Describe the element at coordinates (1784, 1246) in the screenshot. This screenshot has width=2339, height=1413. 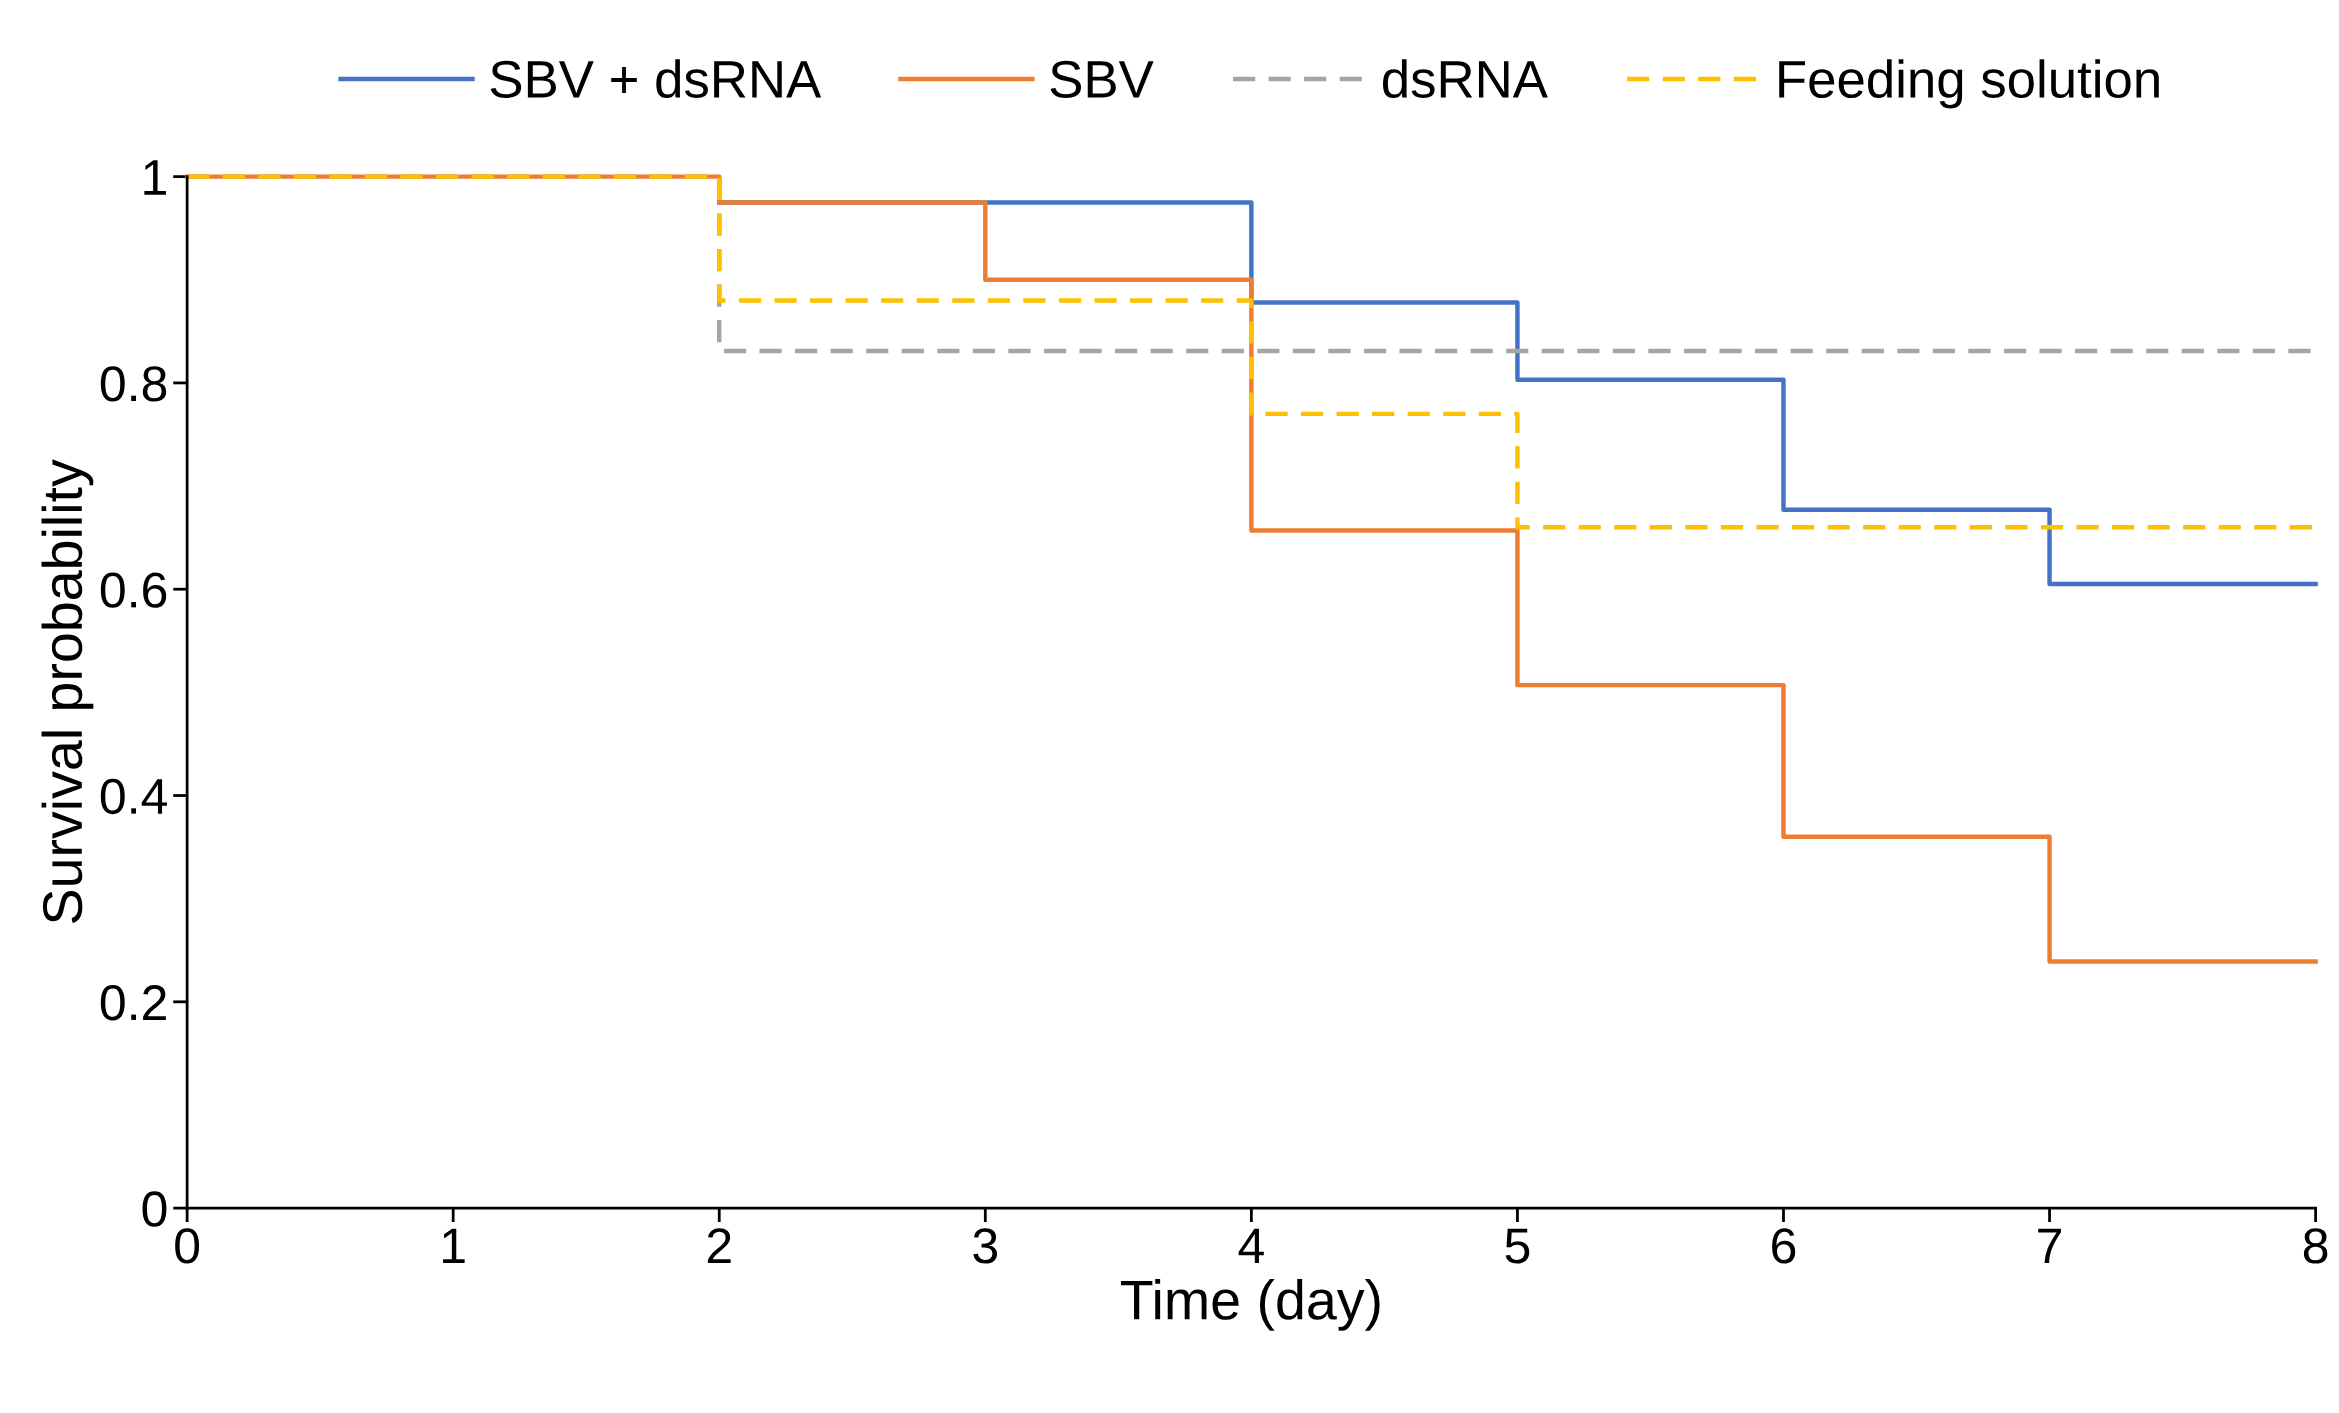
I see `x-tick-label: 6` at that location.